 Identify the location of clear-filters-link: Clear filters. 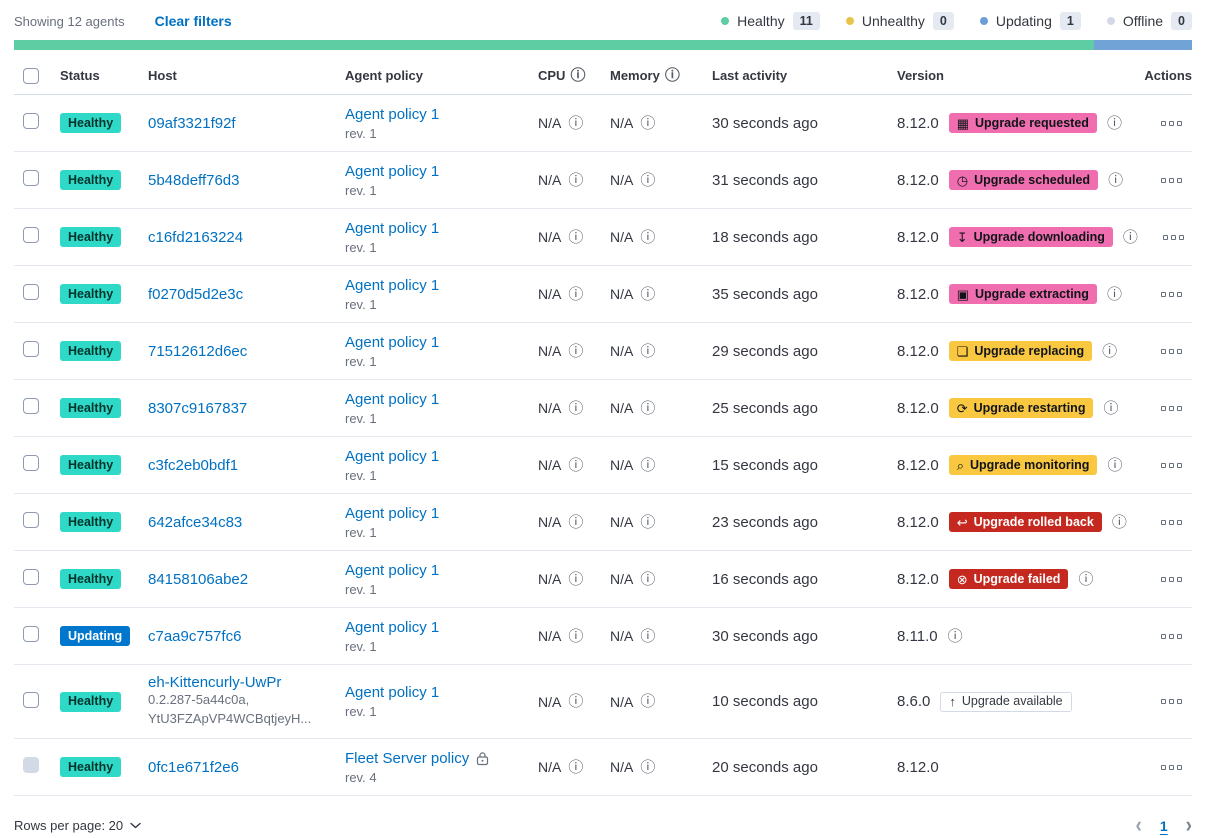
(193, 21).